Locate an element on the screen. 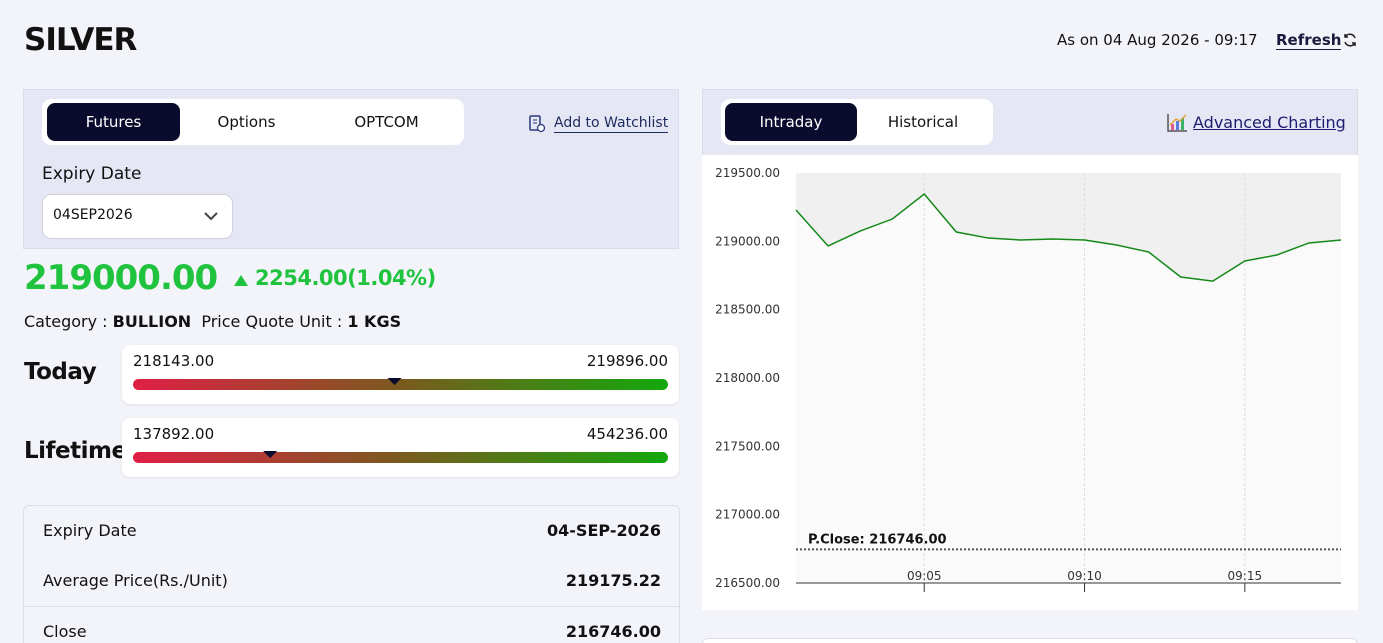 The image size is (1383, 643). category-label: Category : is located at coordinates (66, 321).